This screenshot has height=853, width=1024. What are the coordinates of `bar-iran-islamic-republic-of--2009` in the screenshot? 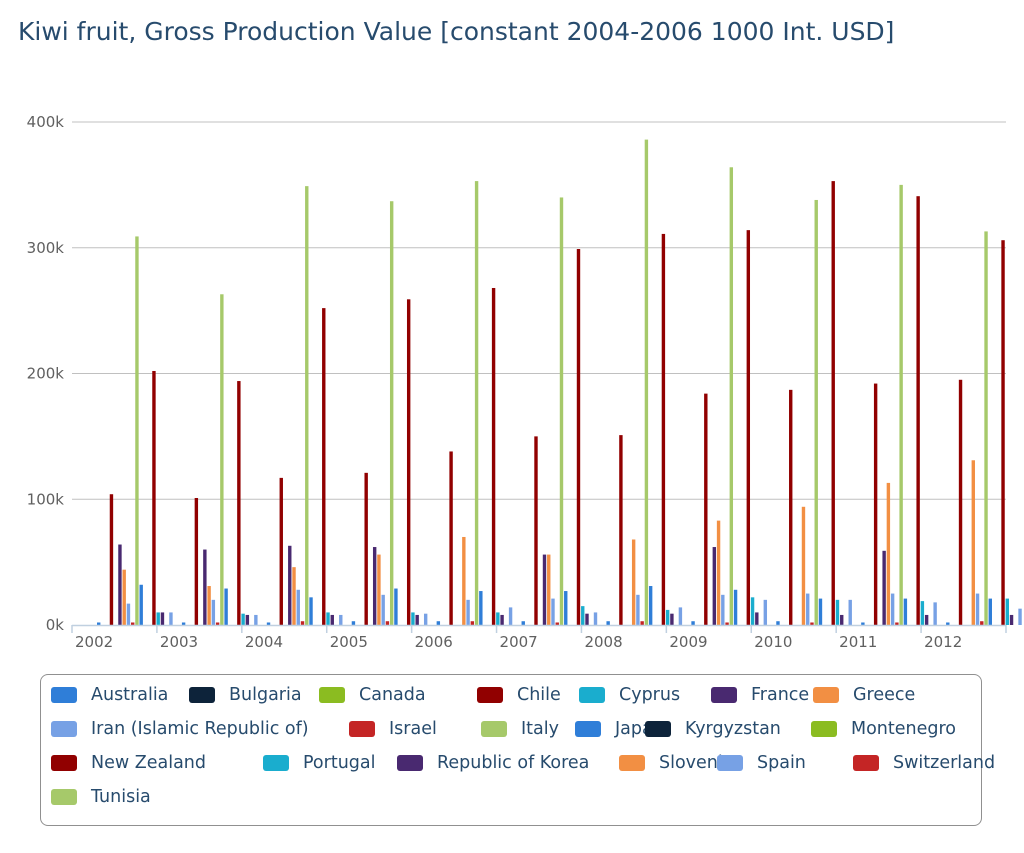 It's located at (723, 609).